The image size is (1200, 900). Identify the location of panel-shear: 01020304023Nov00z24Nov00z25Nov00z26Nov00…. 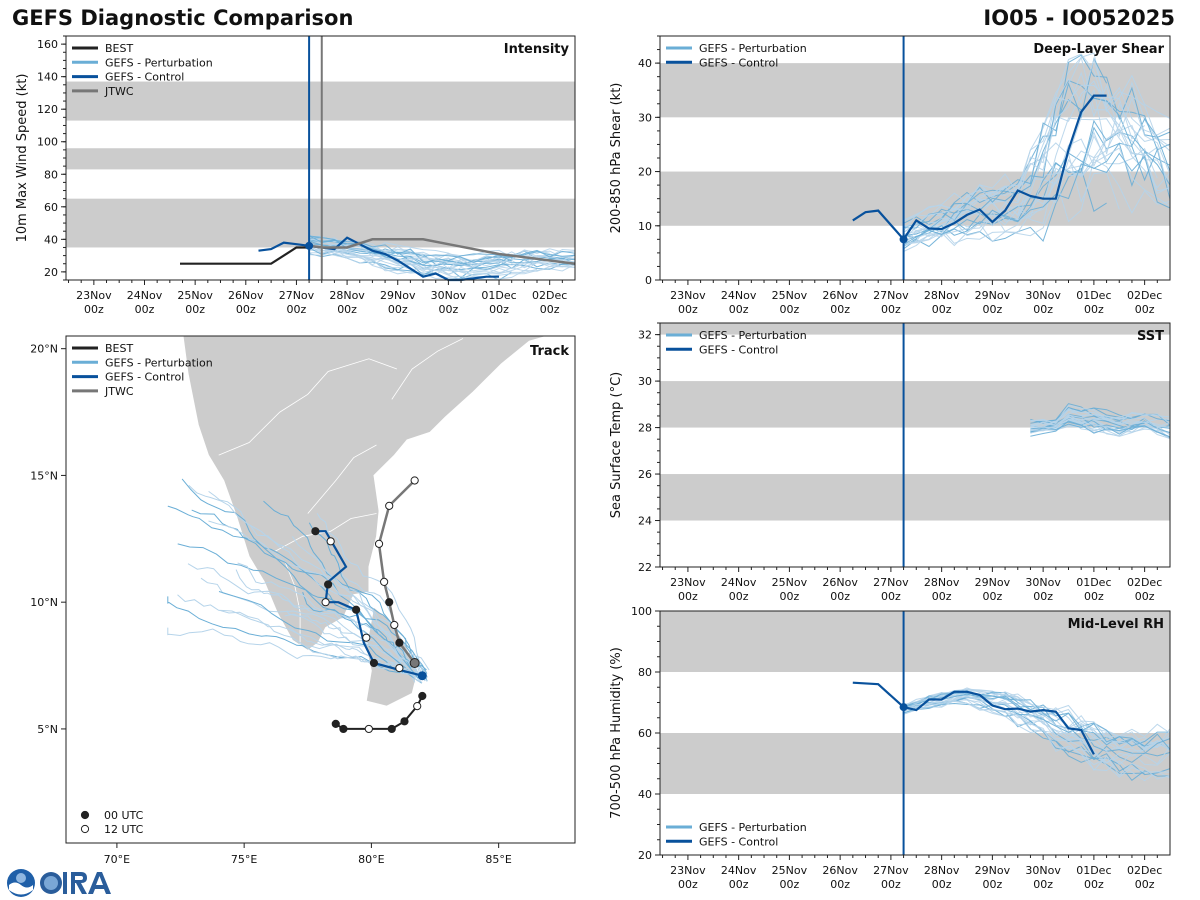
(890, 175).